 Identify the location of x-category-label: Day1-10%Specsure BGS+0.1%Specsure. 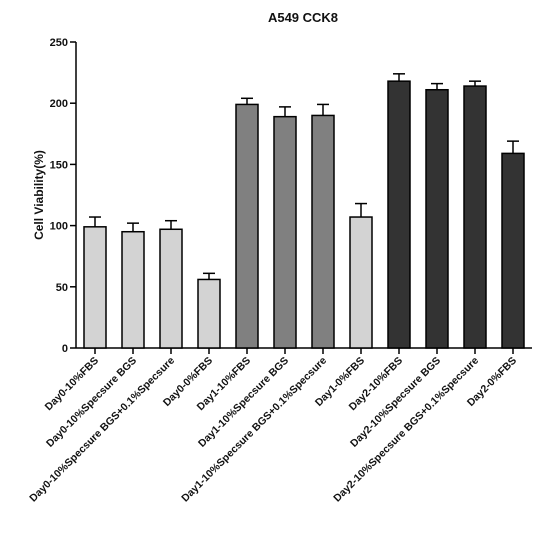
(254, 430).